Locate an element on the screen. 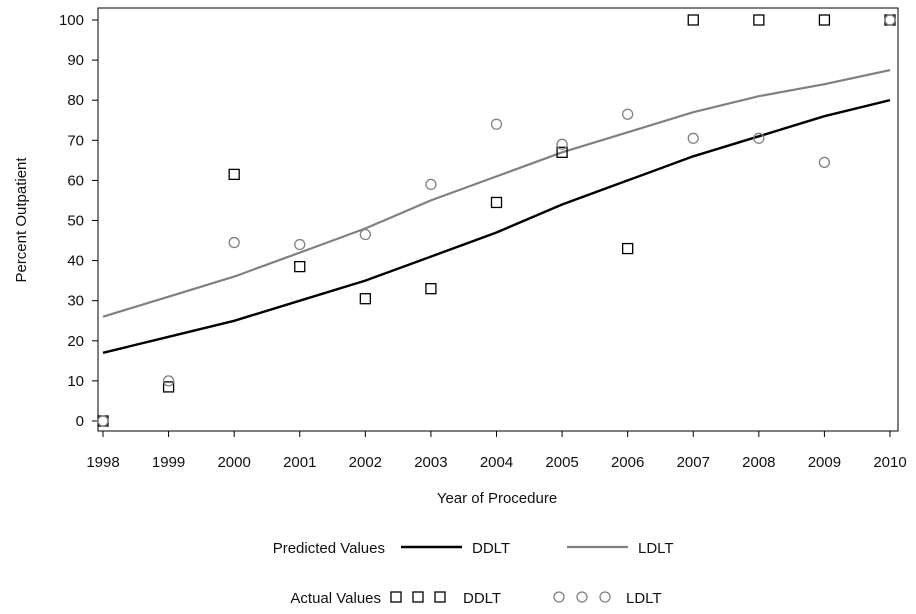 Image resolution: width=916 pixels, height=614 pixels. y-tick-label: 80 is located at coordinates (75, 100).